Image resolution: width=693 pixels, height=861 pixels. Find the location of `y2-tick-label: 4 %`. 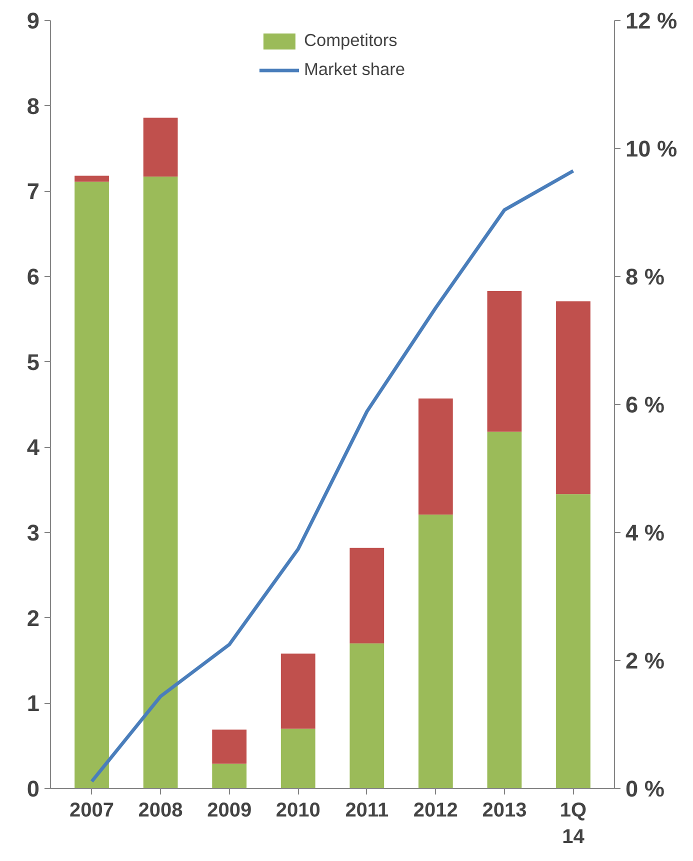

y2-tick-label: 4 % is located at coordinates (645, 533).